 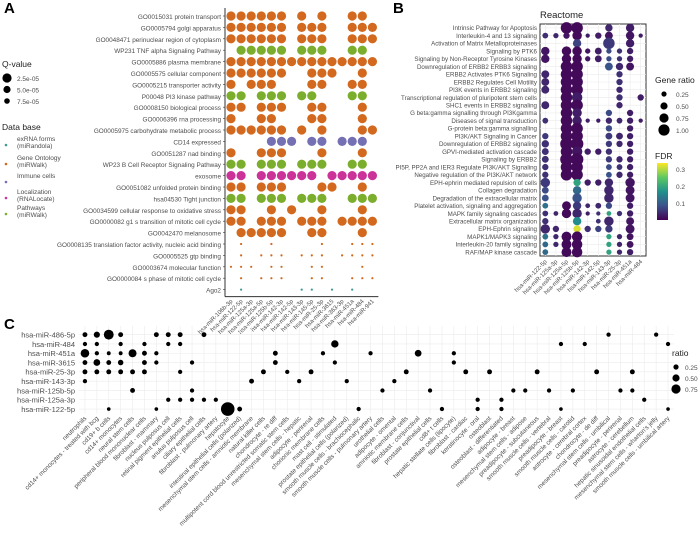 I want to click on y-tick-label: GO0051287 nad binding, so click(x=186, y=154).